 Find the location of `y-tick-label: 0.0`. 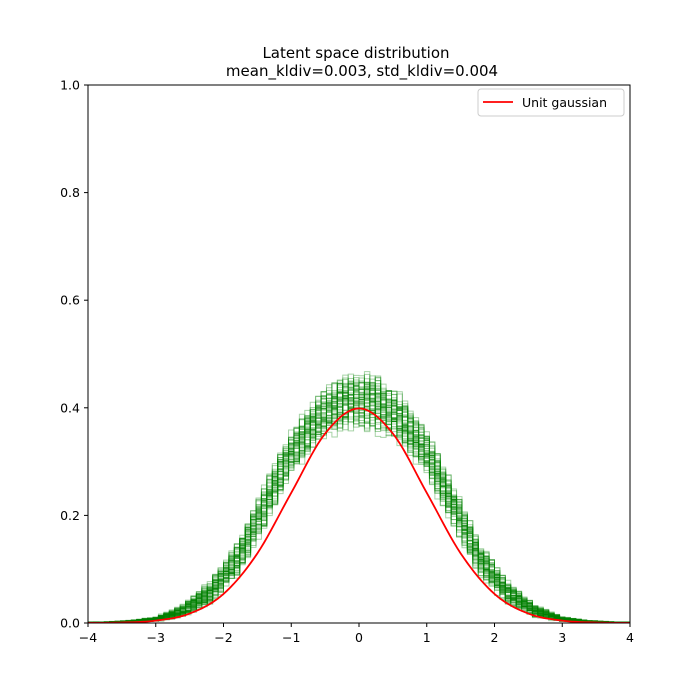

y-tick-label: 0.0 is located at coordinates (70, 623).